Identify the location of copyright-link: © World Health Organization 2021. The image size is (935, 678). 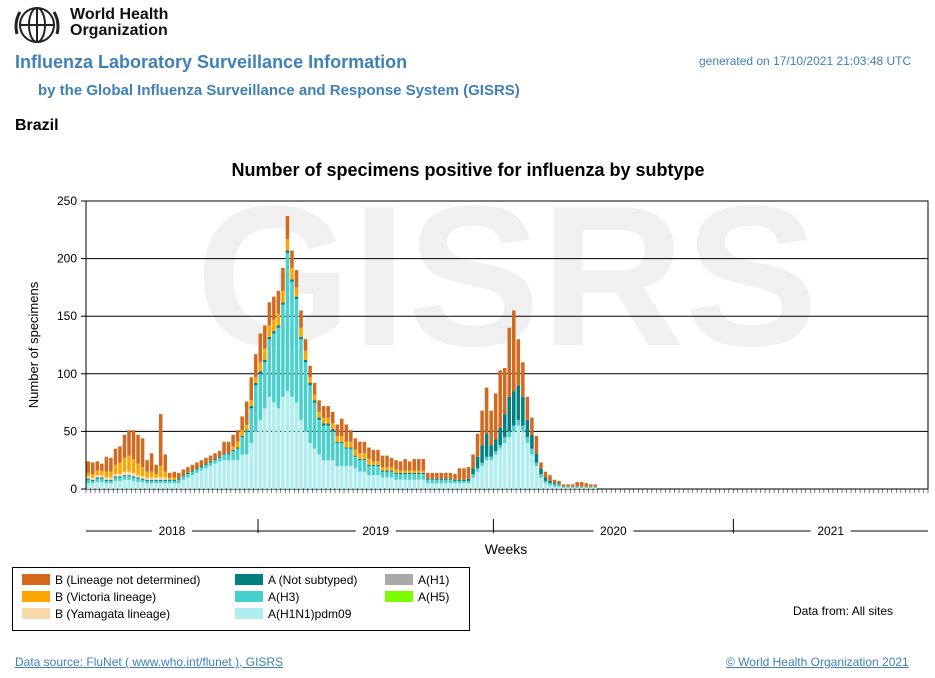
(817, 662).